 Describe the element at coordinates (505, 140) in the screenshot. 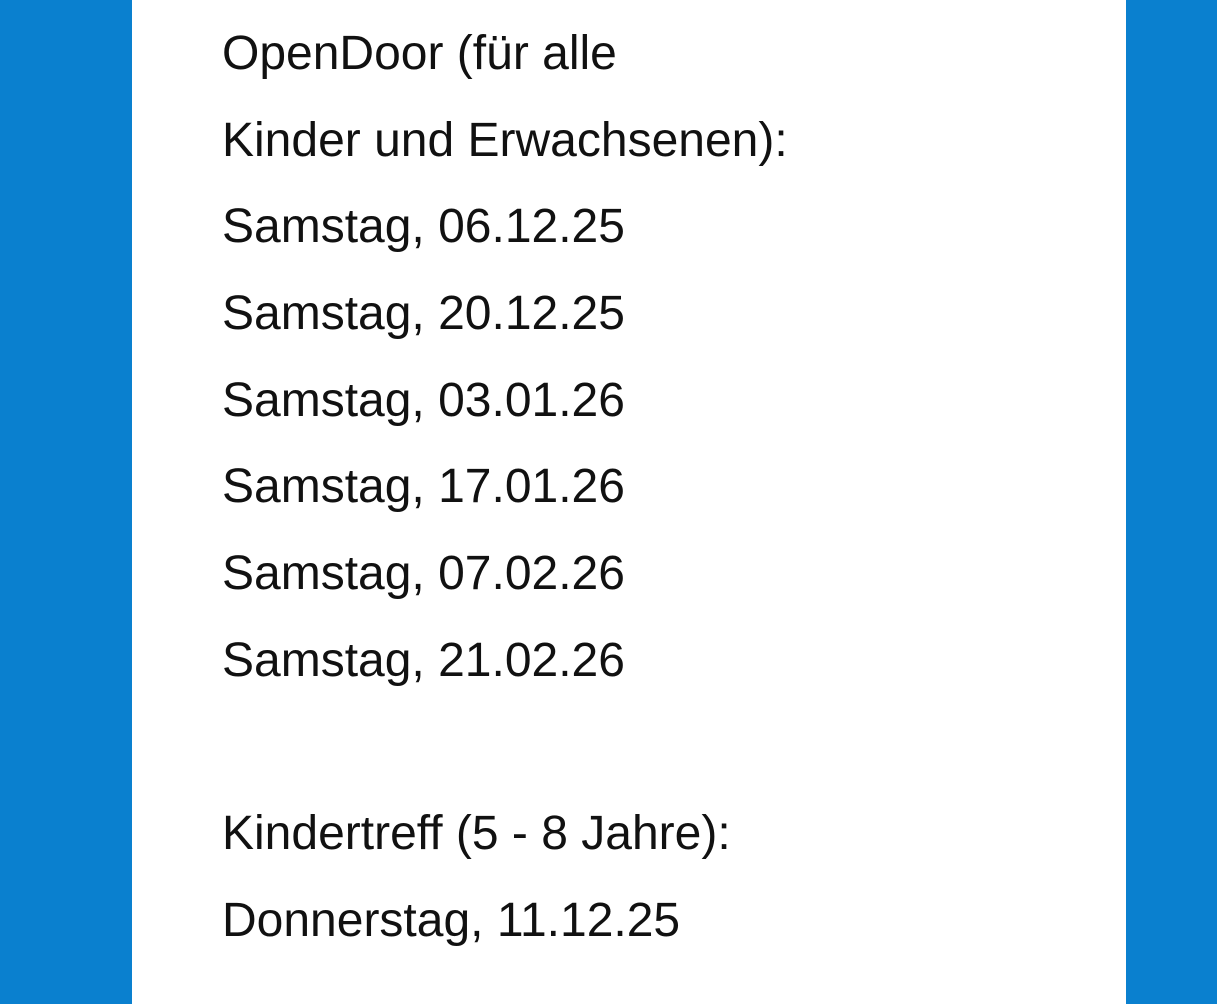

I see `opendoor-heading-line2: Kinder und Erwachsenen):` at that location.